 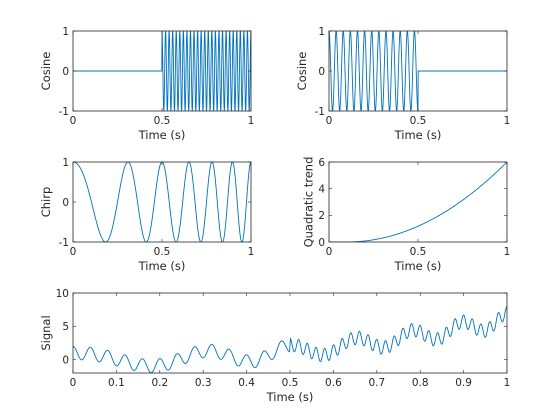 What do you see at coordinates (290, 339) in the screenshot?
I see `series-line-signal-sum` at bounding box center [290, 339].